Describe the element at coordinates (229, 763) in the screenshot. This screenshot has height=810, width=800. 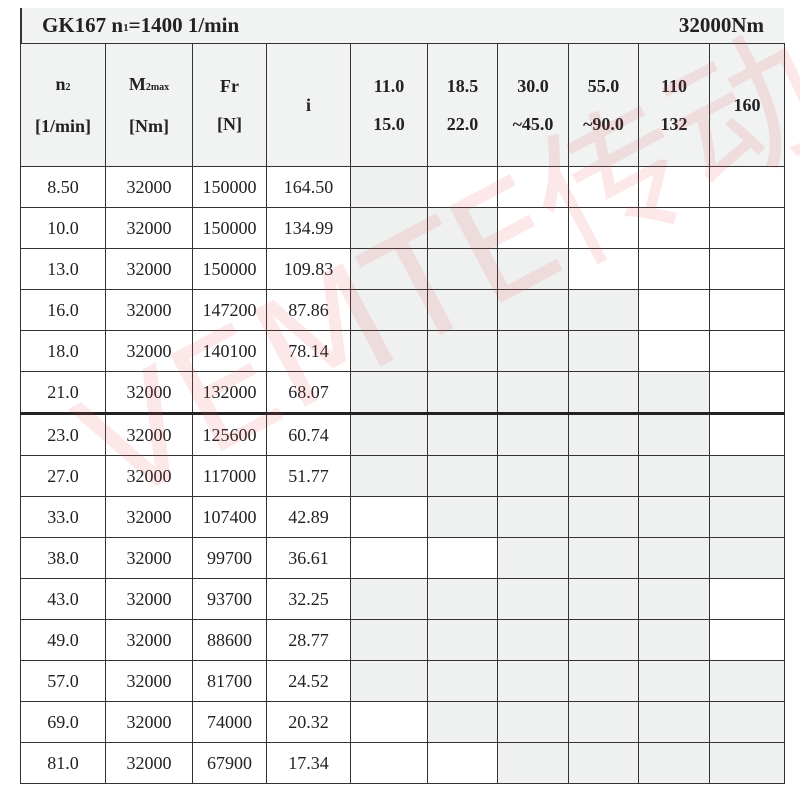
I see `cell-fr: 67900` at that location.